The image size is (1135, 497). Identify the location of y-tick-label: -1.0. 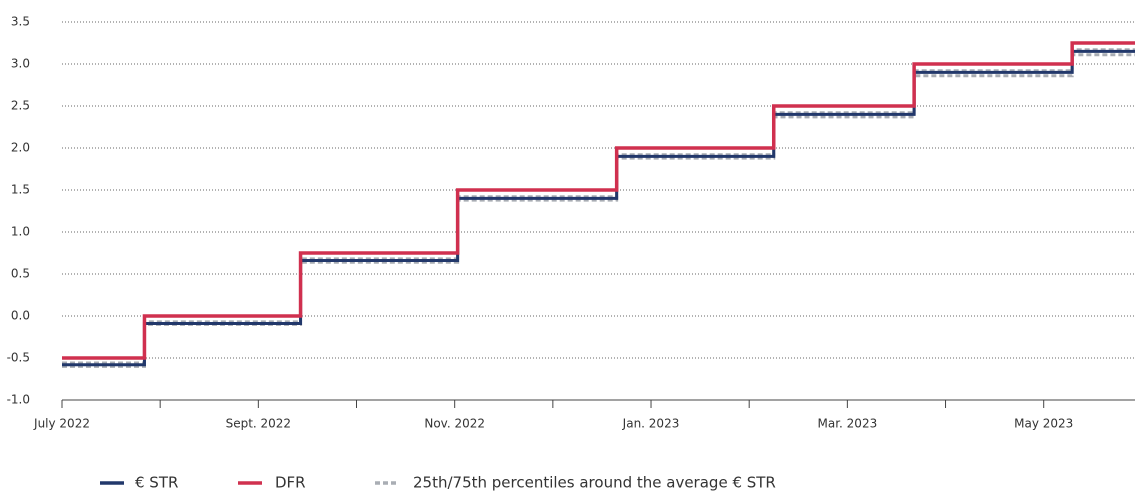
(18, 400).